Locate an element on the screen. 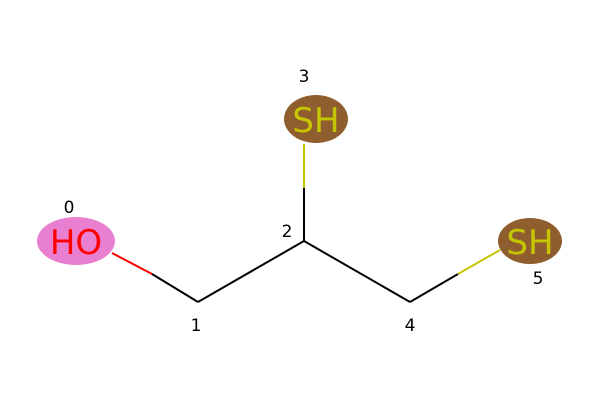 This screenshot has height=400, width=600. atom-index-5: 5 is located at coordinates (538, 279).